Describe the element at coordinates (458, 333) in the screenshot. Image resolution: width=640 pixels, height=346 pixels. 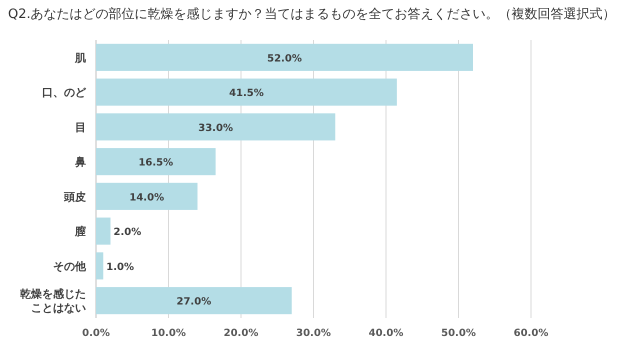
I see `x-tick-label: 50.0%` at that location.